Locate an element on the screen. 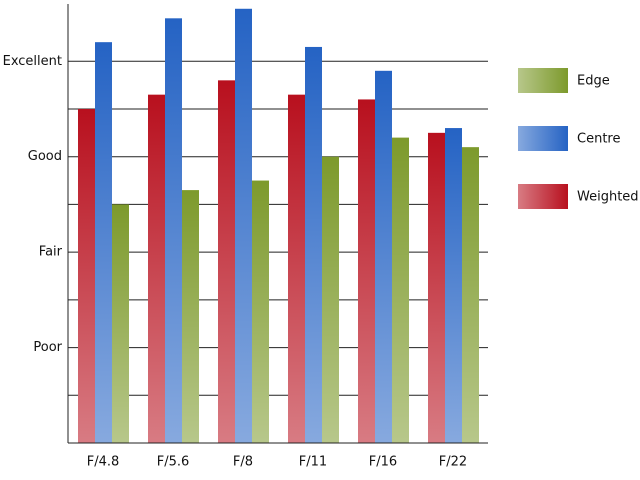  y-tick-label: Fair is located at coordinates (51, 252).